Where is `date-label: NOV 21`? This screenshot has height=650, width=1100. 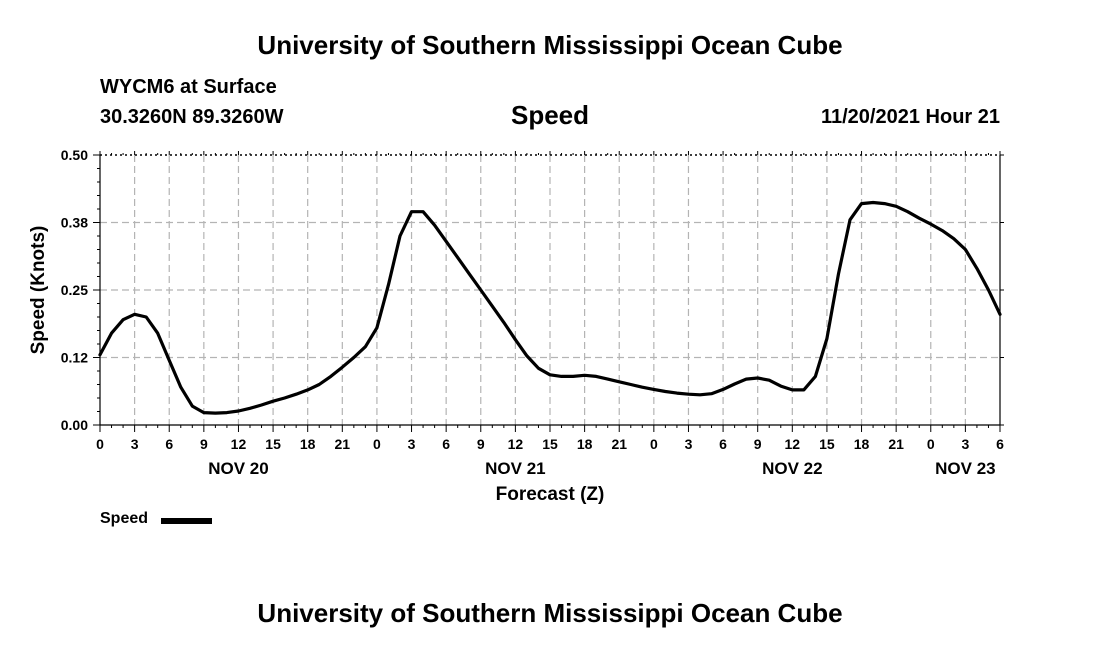
date-label: NOV 21 is located at coordinates (515, 468).